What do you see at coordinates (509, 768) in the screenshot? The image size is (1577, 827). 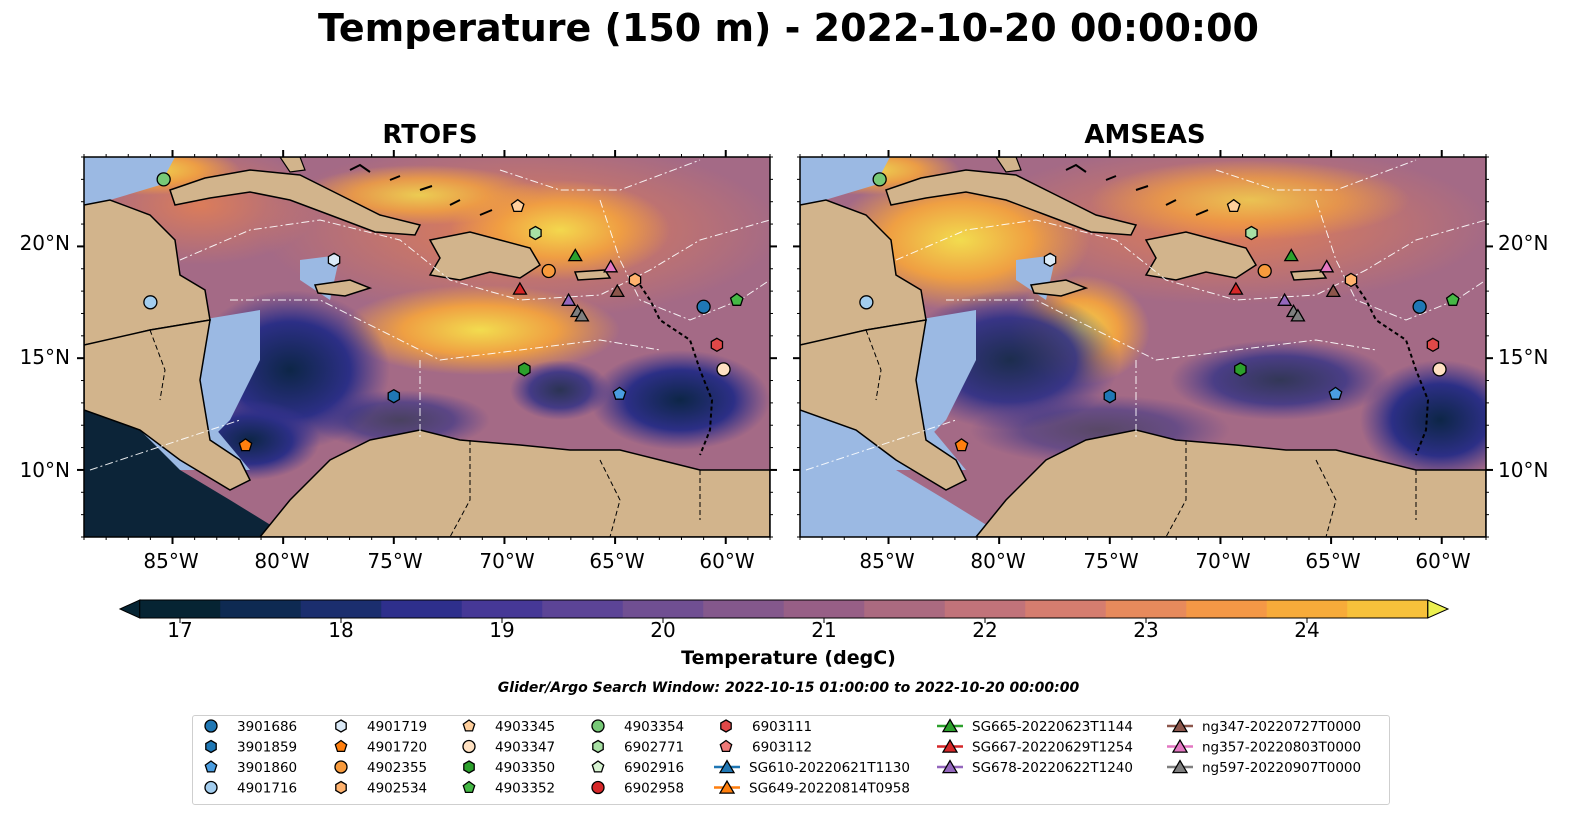 I see `legend-item: 4903350` at bounding box center [509, 768].